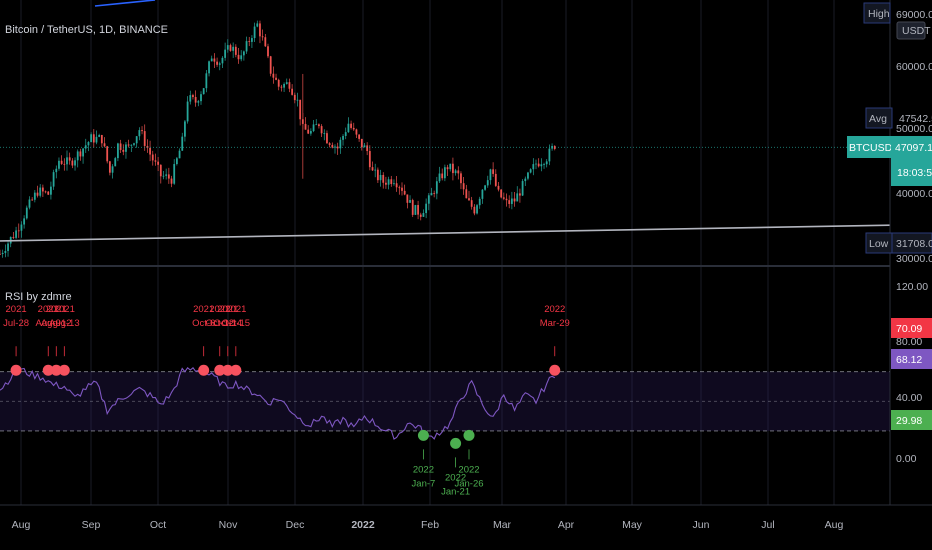 The image size is (932, 550). What do you see at coordinates (48, 309) in the screenshot?
I see `signal-year: 2021` at bounding box center [48, 309].